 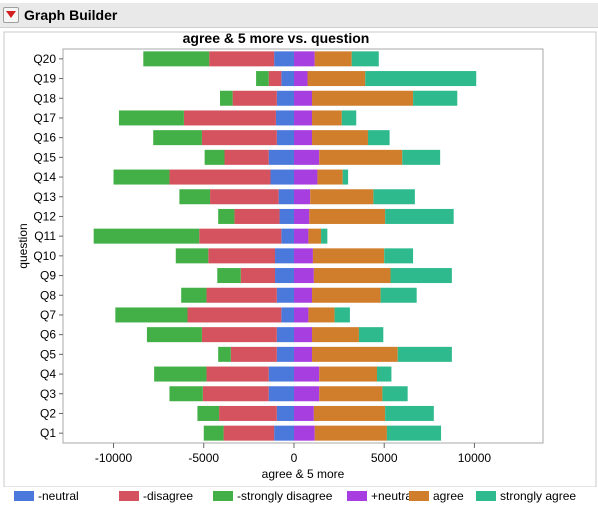 I want to click on y-tick-label: Q10, so click(x=44, y=256).